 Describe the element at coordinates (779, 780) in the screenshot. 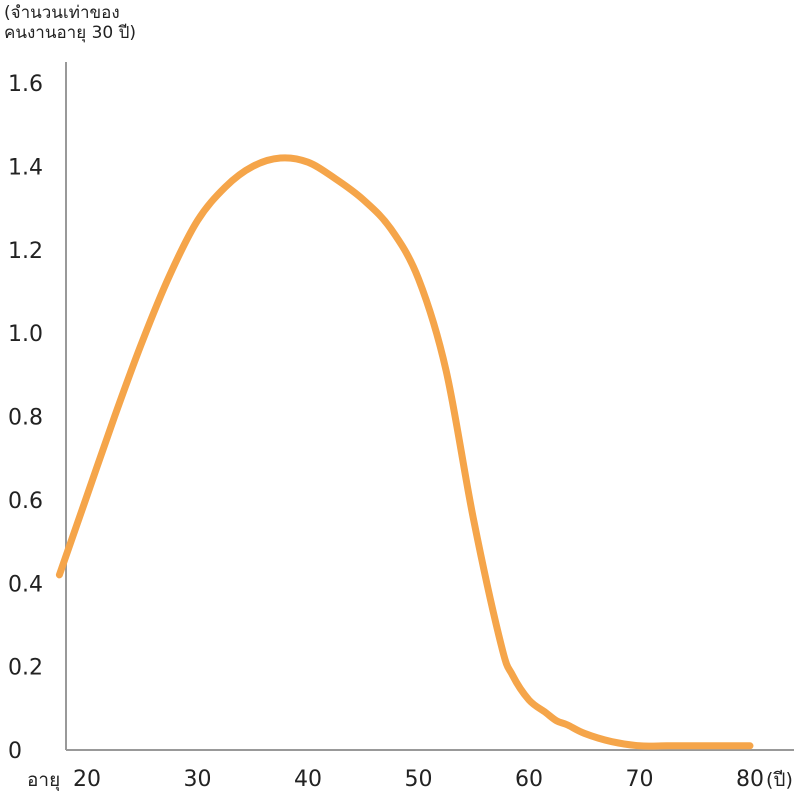

I see `x-axis-unit-label: (ปี)` at that location.